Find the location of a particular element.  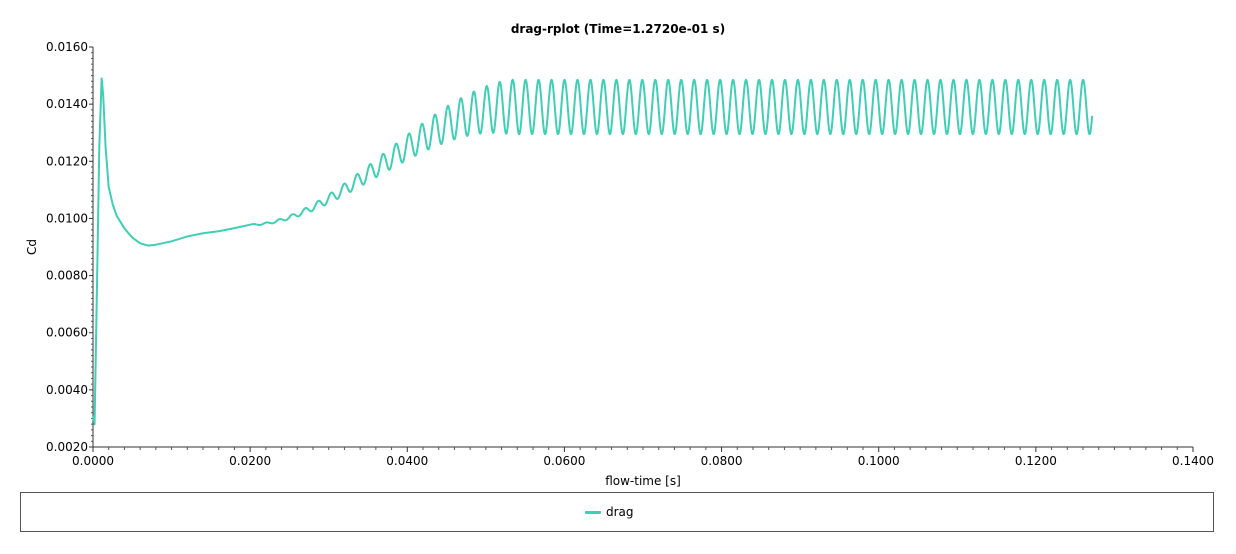

x-tick-label: 0.0200 is located at coordinates (250, 461).